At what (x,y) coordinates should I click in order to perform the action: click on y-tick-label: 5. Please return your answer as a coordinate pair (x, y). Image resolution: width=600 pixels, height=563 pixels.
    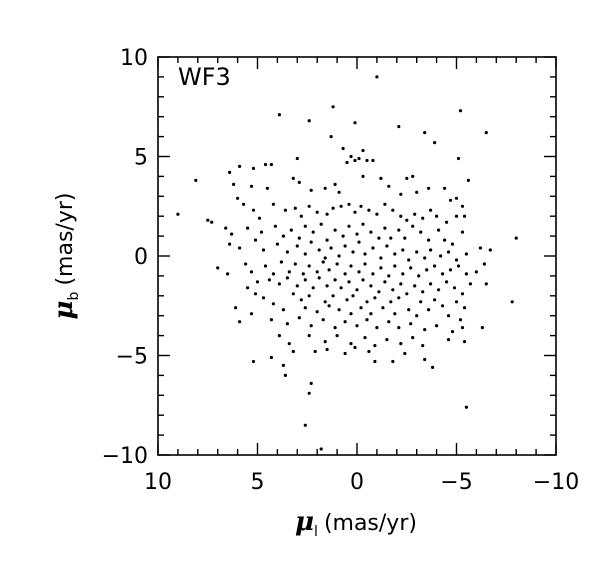
    Looking at the image, I should click on (141, 158).